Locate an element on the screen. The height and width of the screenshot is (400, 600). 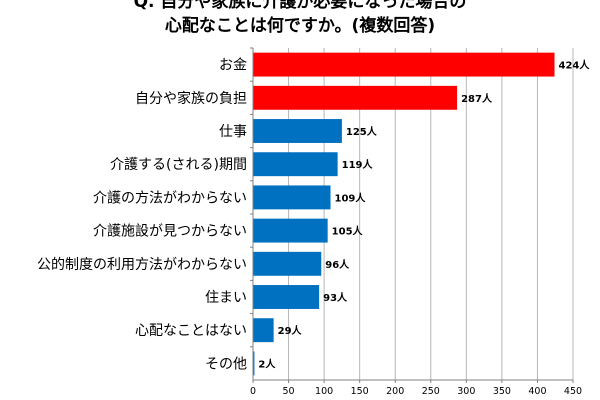
chart-title-line-1: Q. 自分や家族に介護が必要になった場合の is located at coordinates (300, 6).